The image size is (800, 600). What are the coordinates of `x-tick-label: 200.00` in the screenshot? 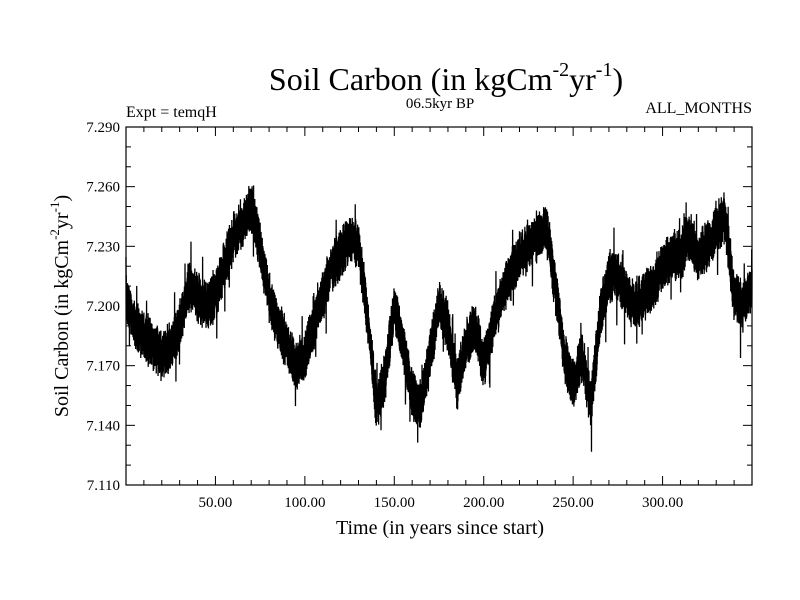 It's located at (483, 503).